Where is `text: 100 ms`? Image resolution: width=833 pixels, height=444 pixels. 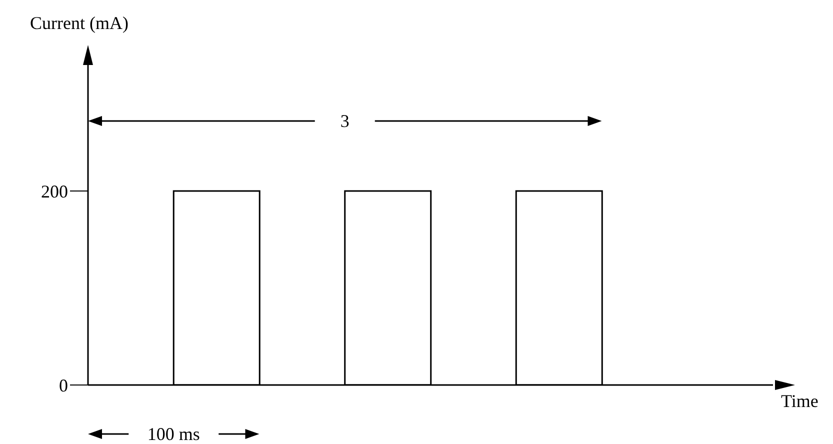
text: 100 ms is located at coordinates (173, 434).